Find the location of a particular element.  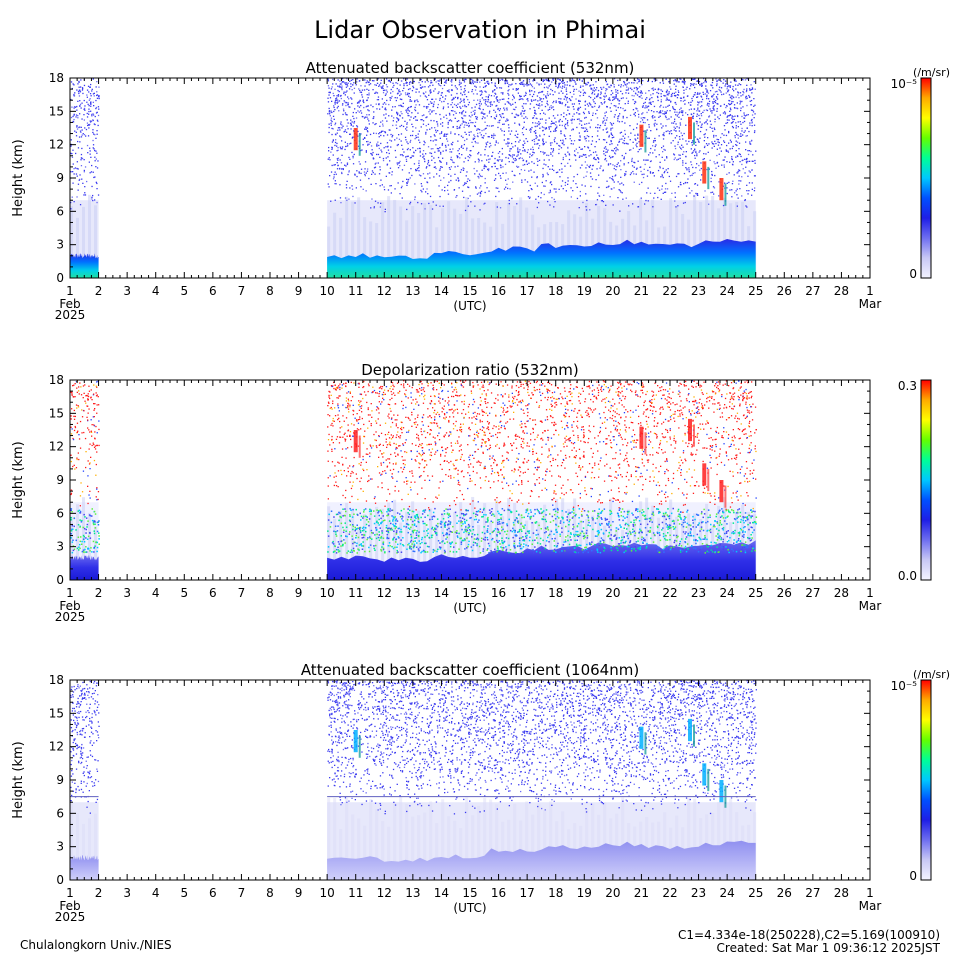

x-tick-label: 16 is located at coordinates (498, 291).